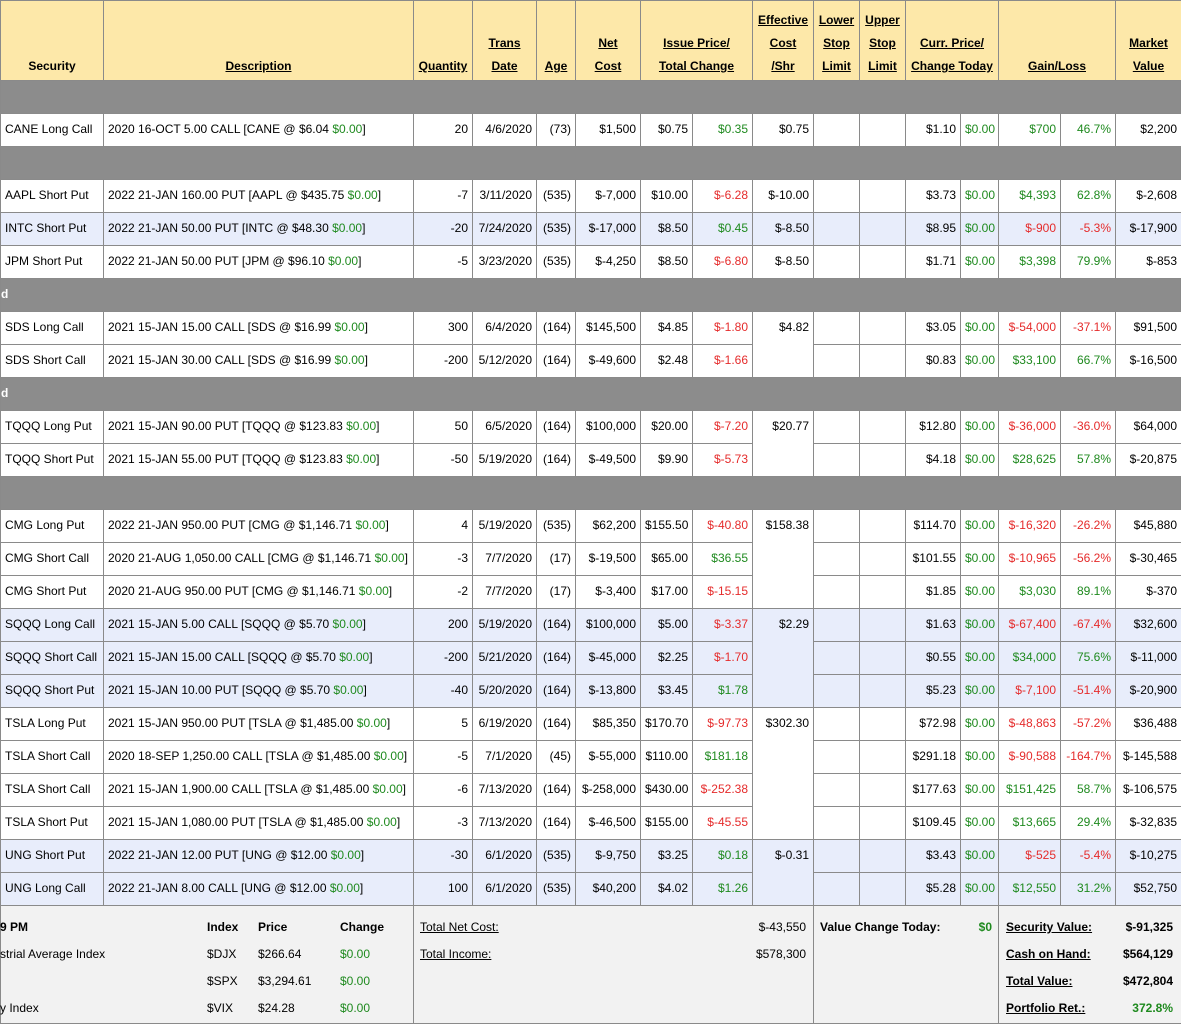  I want to click on cell: 58.7%, so click(1088, 790).